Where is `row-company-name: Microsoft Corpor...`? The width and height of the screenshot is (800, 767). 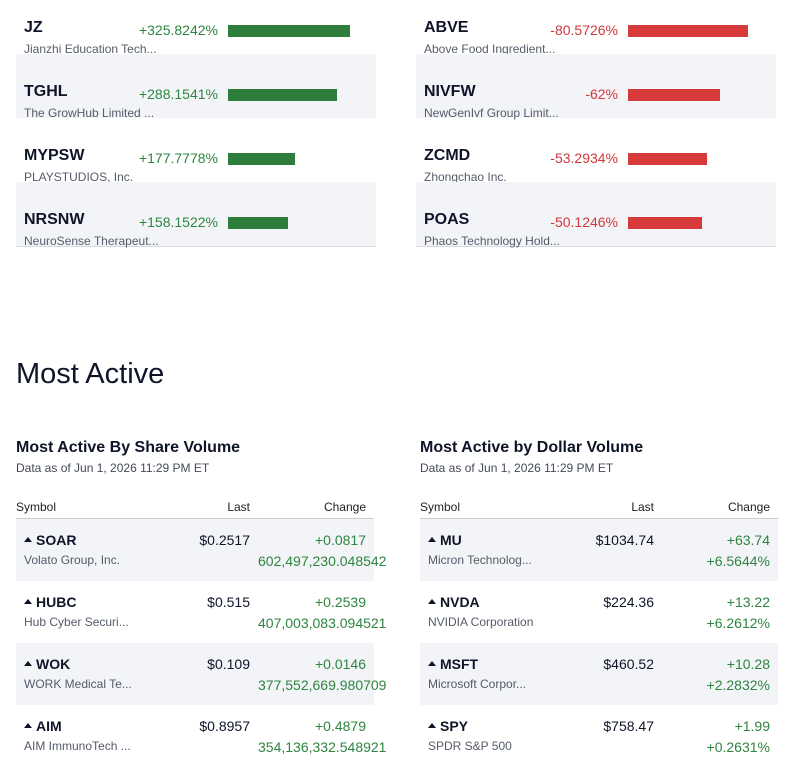 row-company-name: Microsoft Corpor... is located at coordinates (477, 684).